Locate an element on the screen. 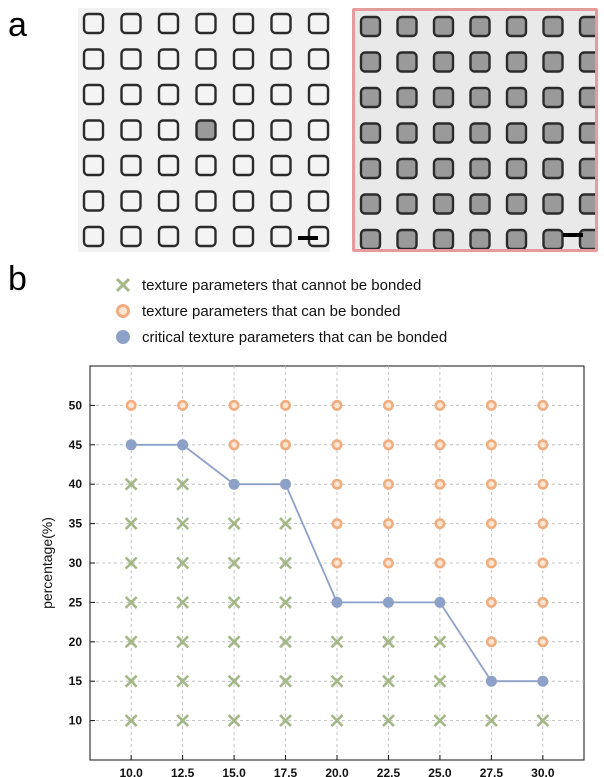 Image resolution: width=604 pixels, height=777 pixels. y-tick-label: 10 is located at coordinates (76, 721).